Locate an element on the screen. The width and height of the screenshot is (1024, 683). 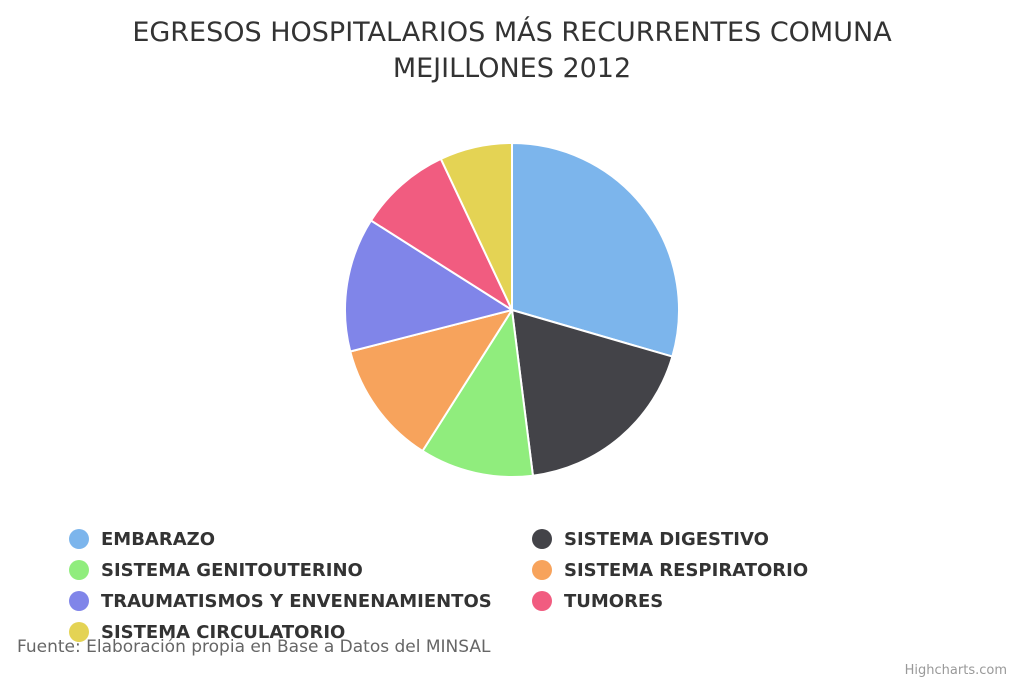
legend-item: SISTEMA DIGESTIVO is located at coordinates (650, 539).